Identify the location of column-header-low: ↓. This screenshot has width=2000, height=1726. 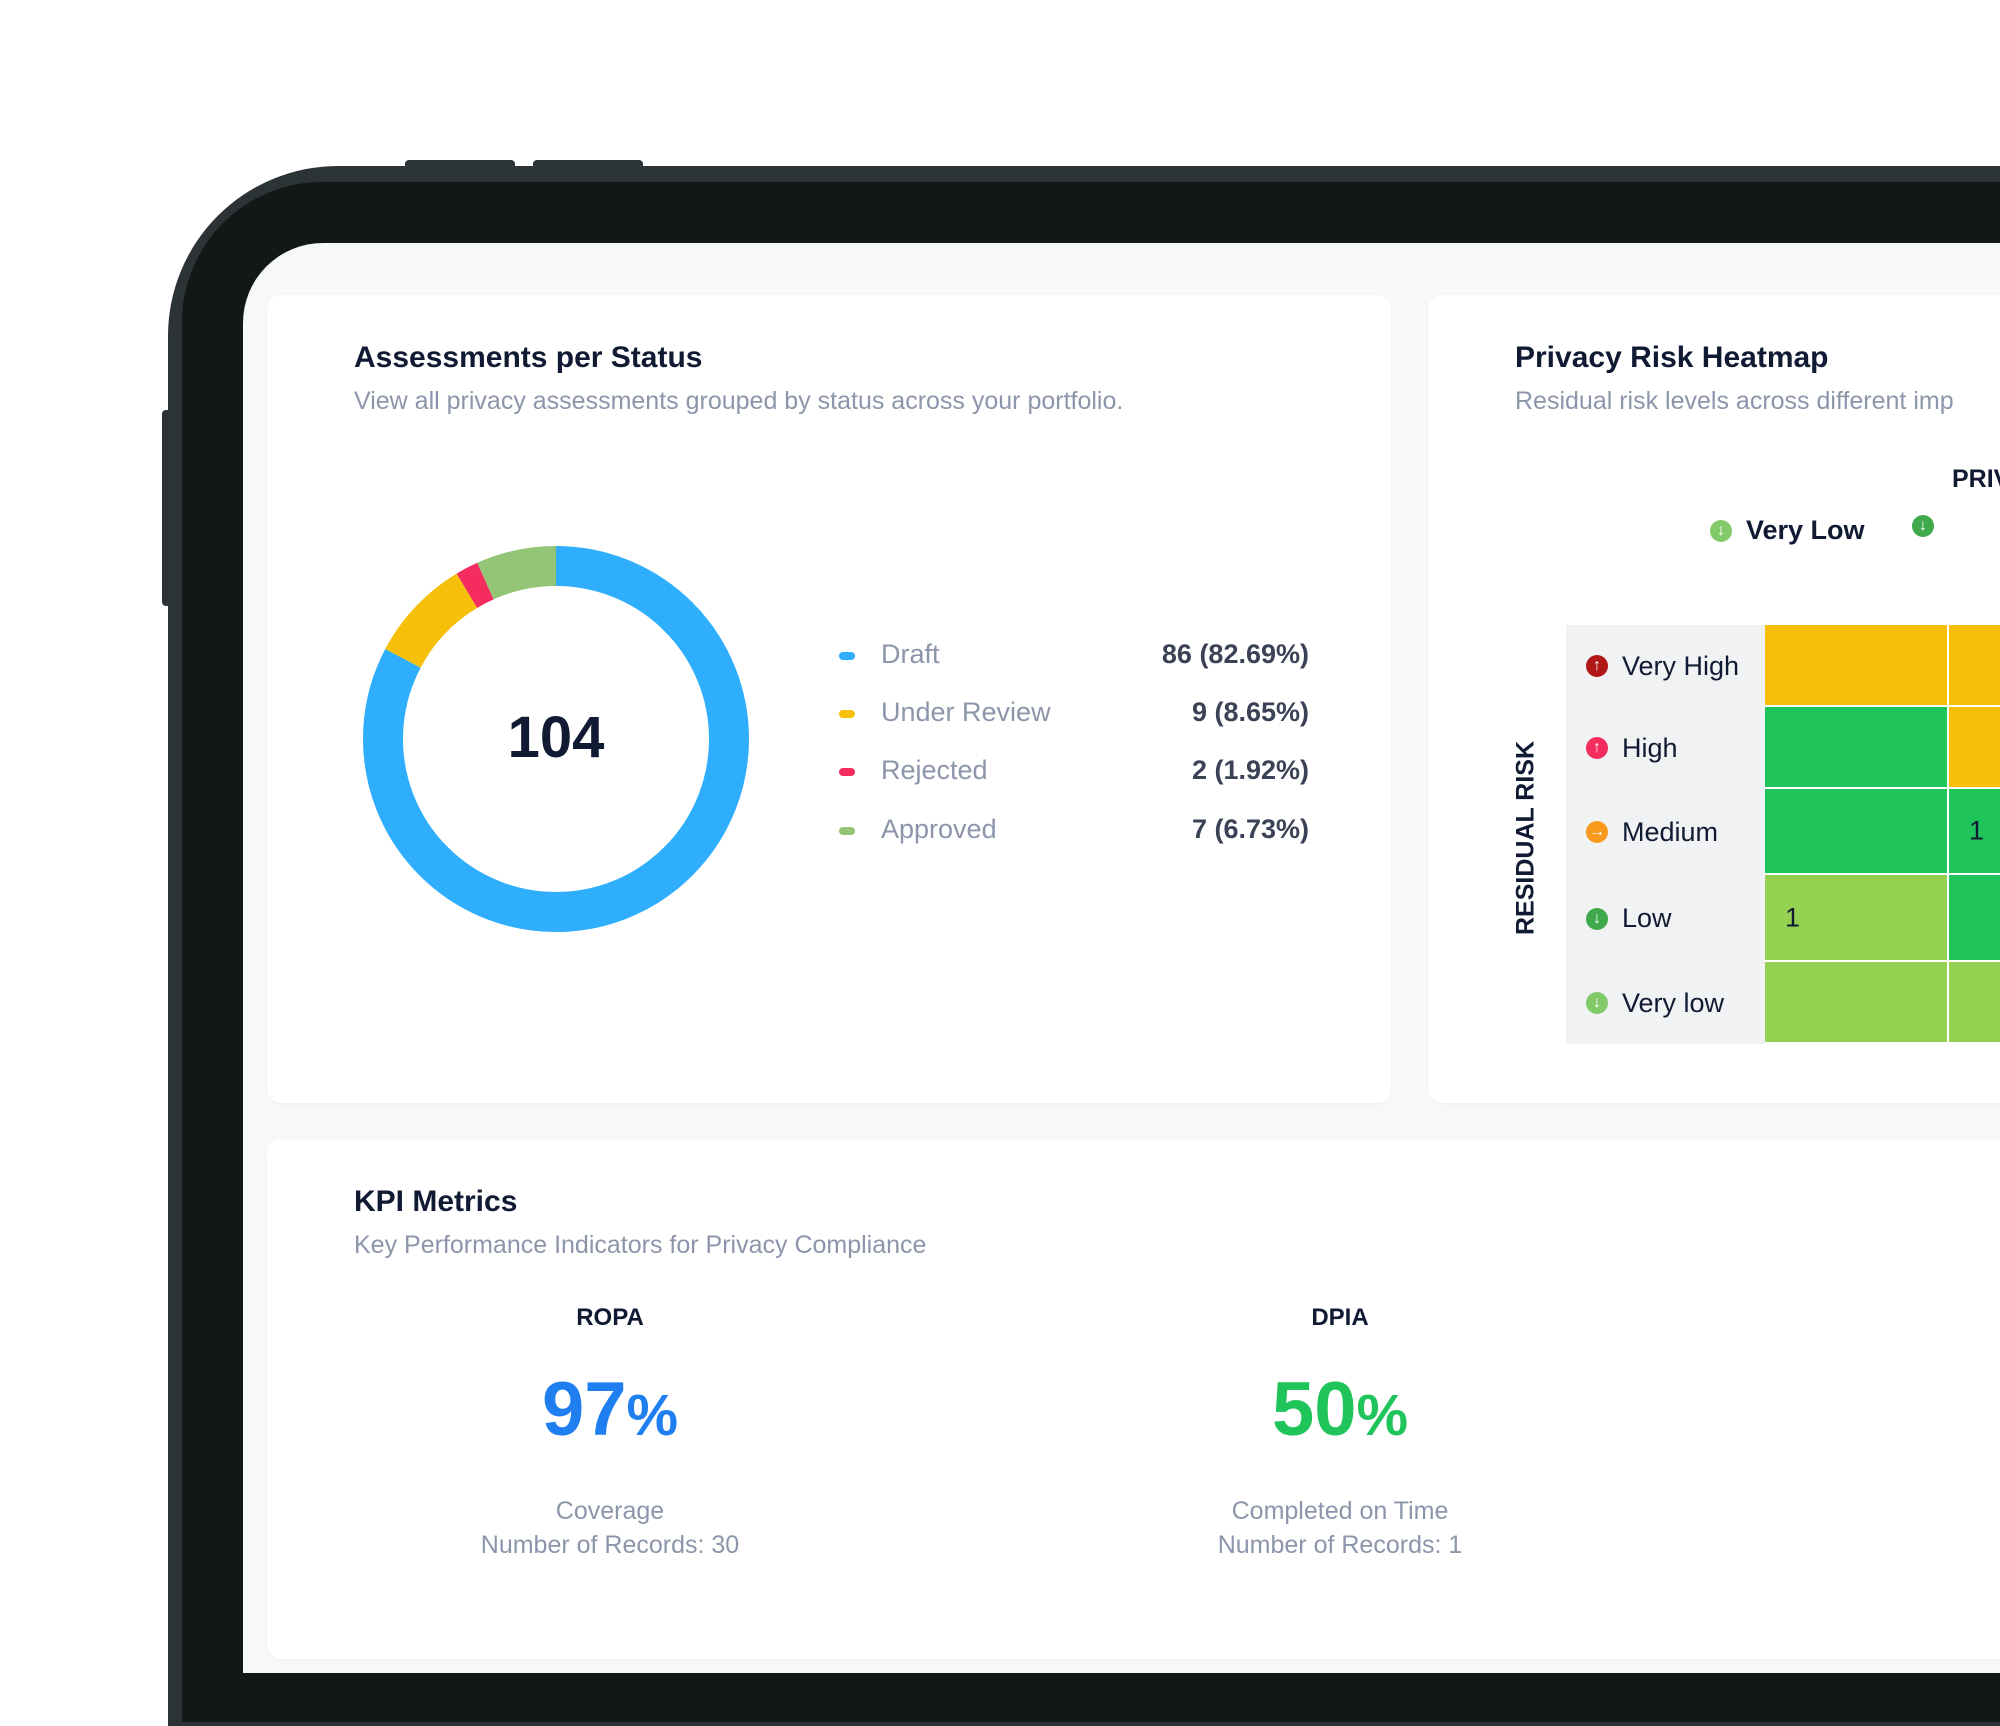
(1930, 526).